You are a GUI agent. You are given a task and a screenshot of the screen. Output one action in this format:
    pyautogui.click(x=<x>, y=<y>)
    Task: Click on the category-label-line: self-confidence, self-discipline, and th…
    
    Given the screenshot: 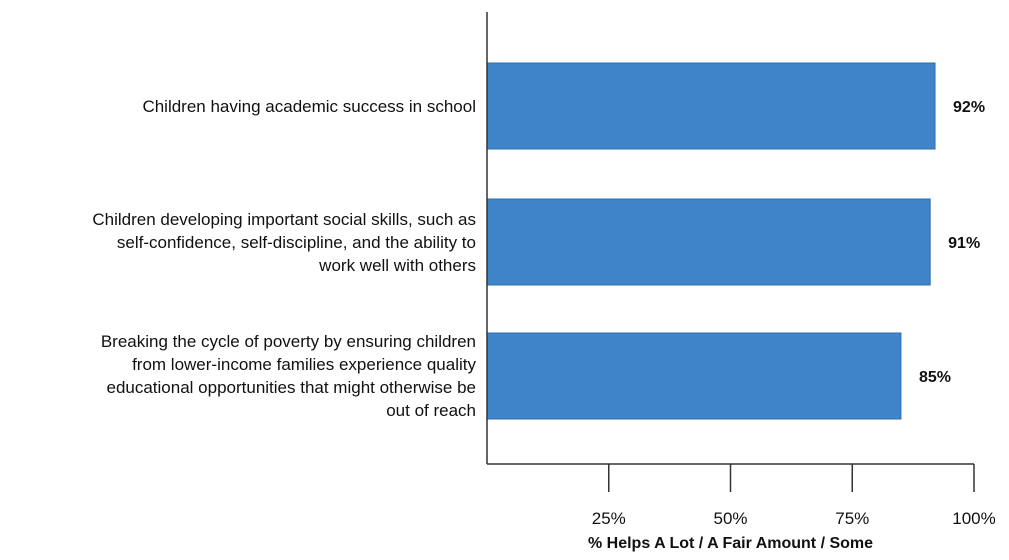 What is the action you would take?
    pyautogui.click(x=296, y=242)
    